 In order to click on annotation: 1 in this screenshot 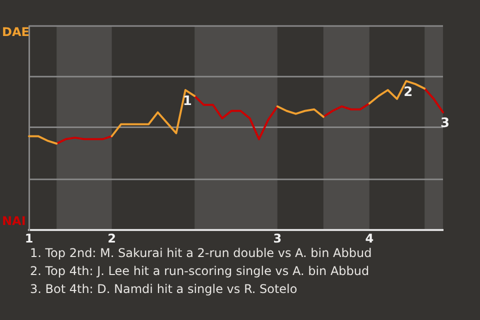, I will do `click(187, 101)`.